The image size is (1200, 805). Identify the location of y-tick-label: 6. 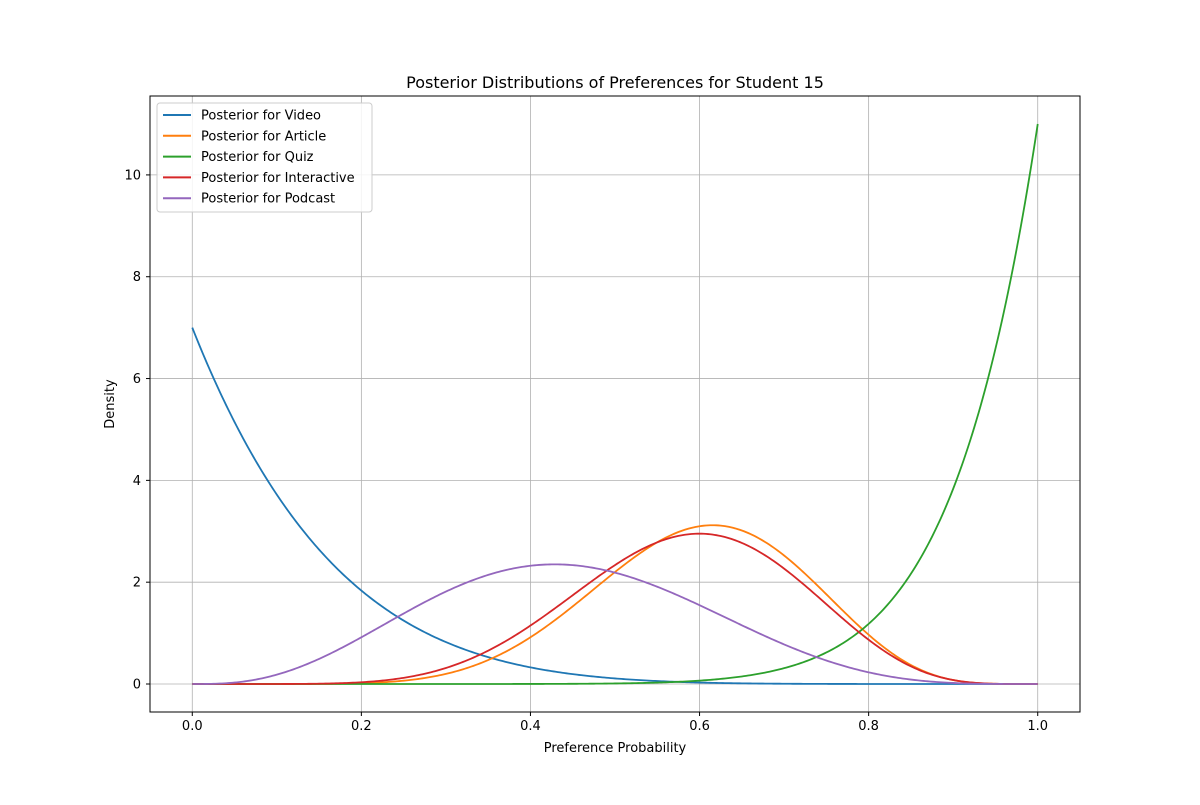
(137, 379).